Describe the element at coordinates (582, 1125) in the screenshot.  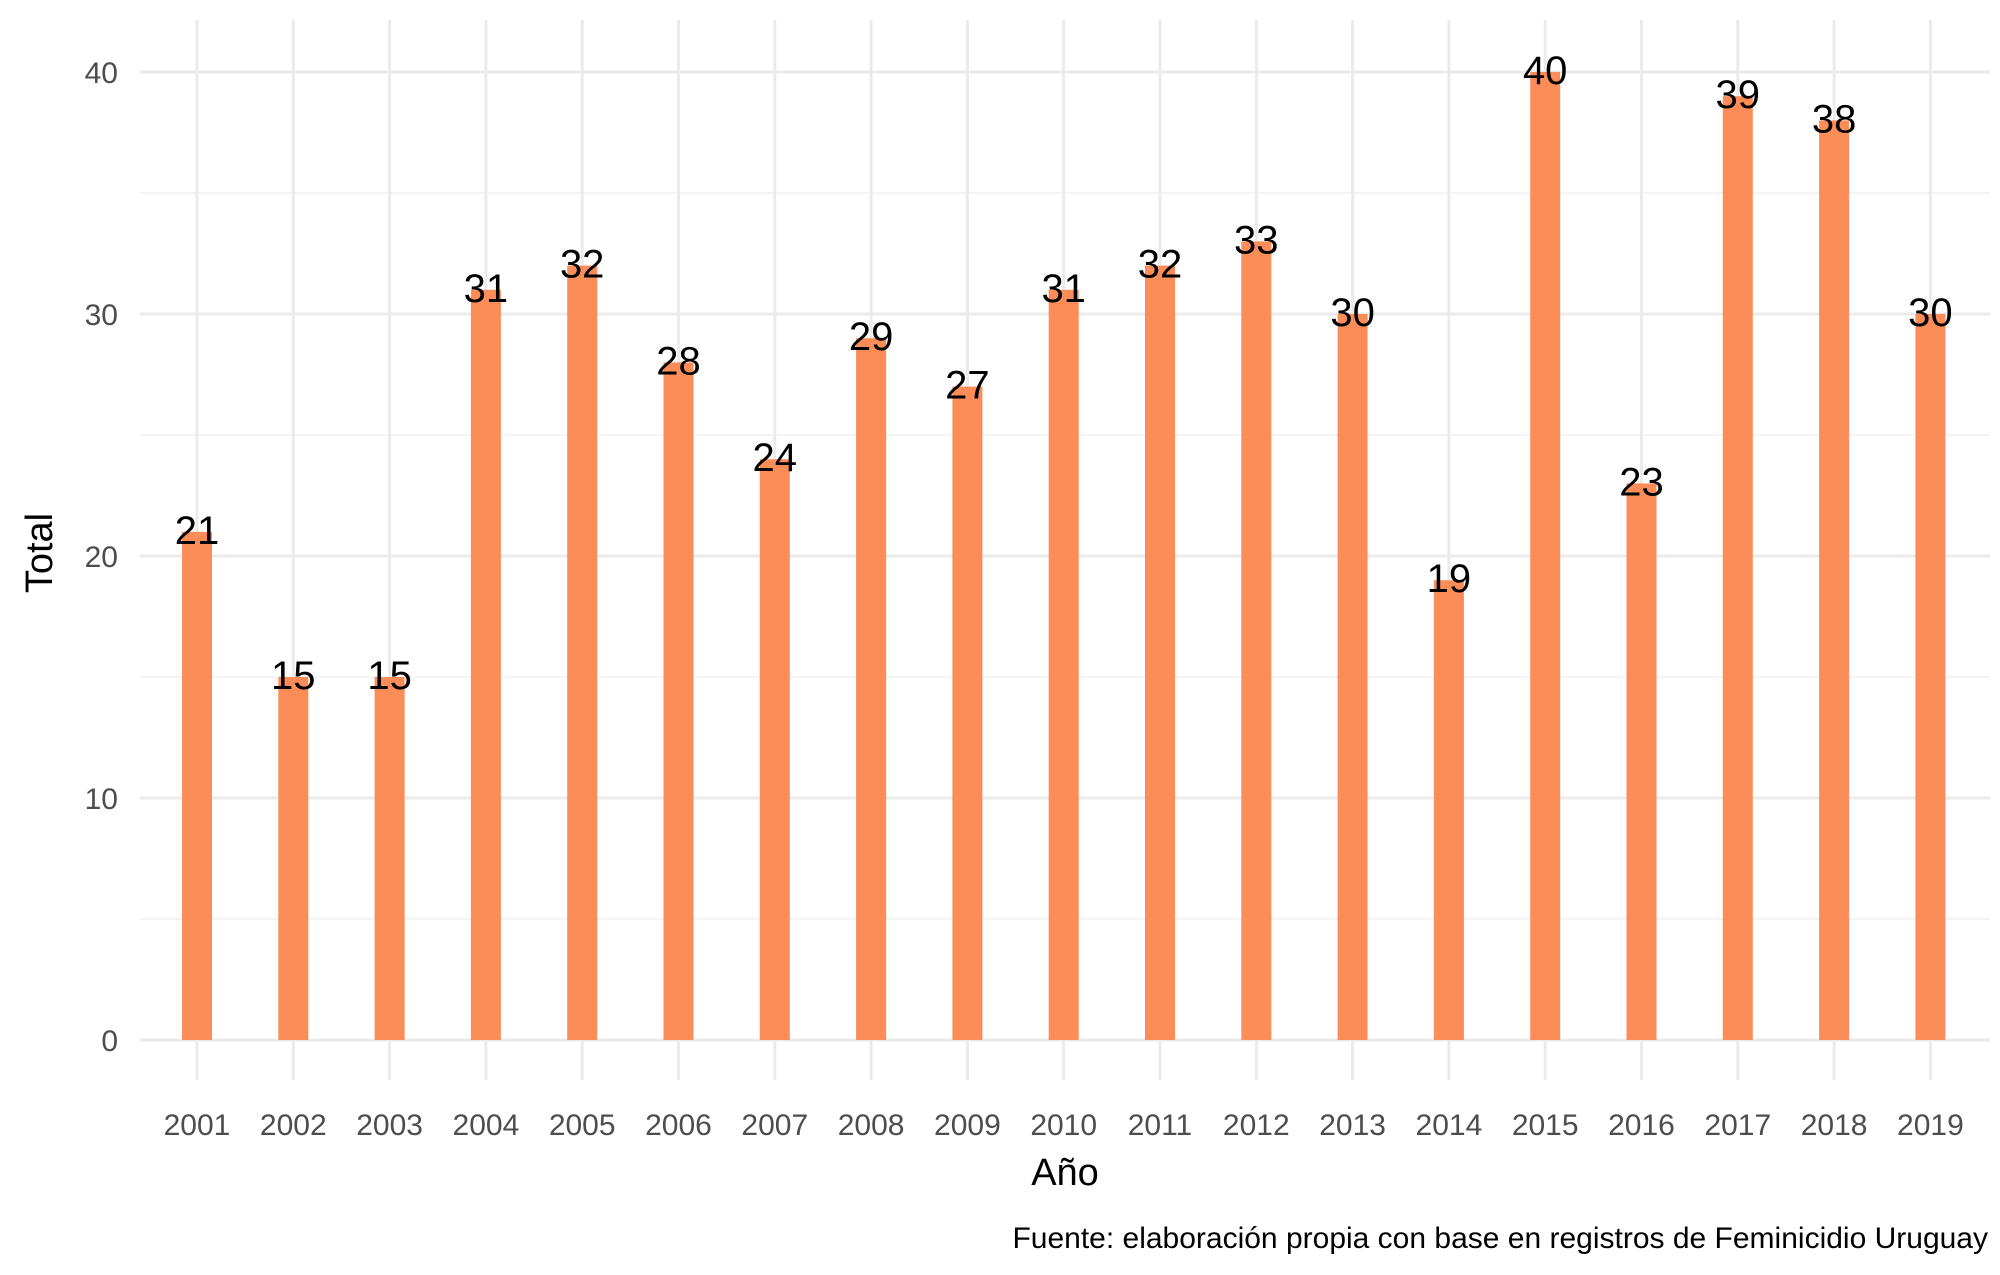
I see `x-tick-label: 2005` at that location.